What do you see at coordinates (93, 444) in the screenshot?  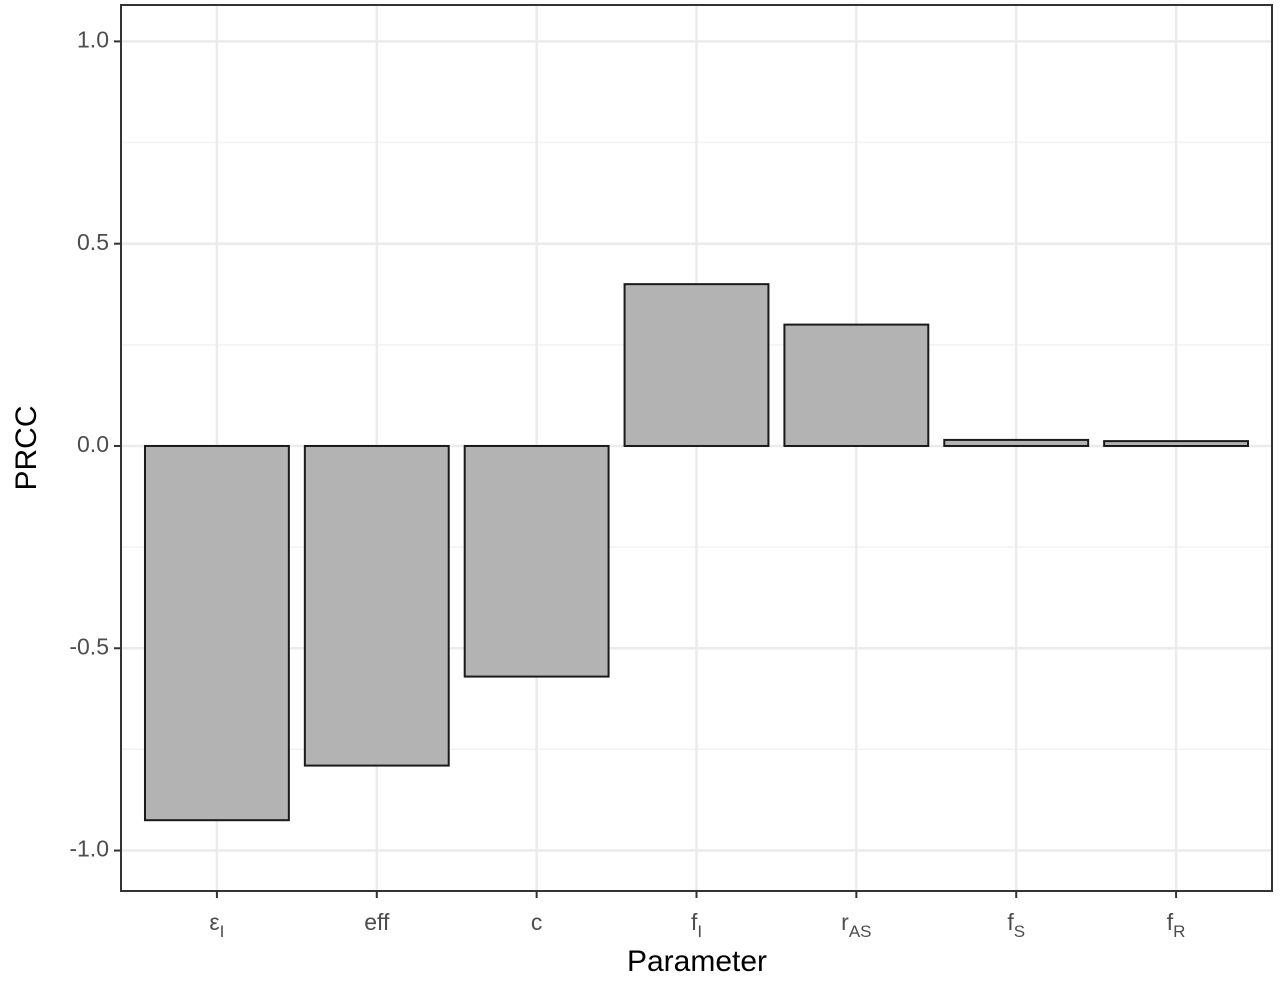 I see `y-tick-label: 0.0` at bounding box center [93, 444].